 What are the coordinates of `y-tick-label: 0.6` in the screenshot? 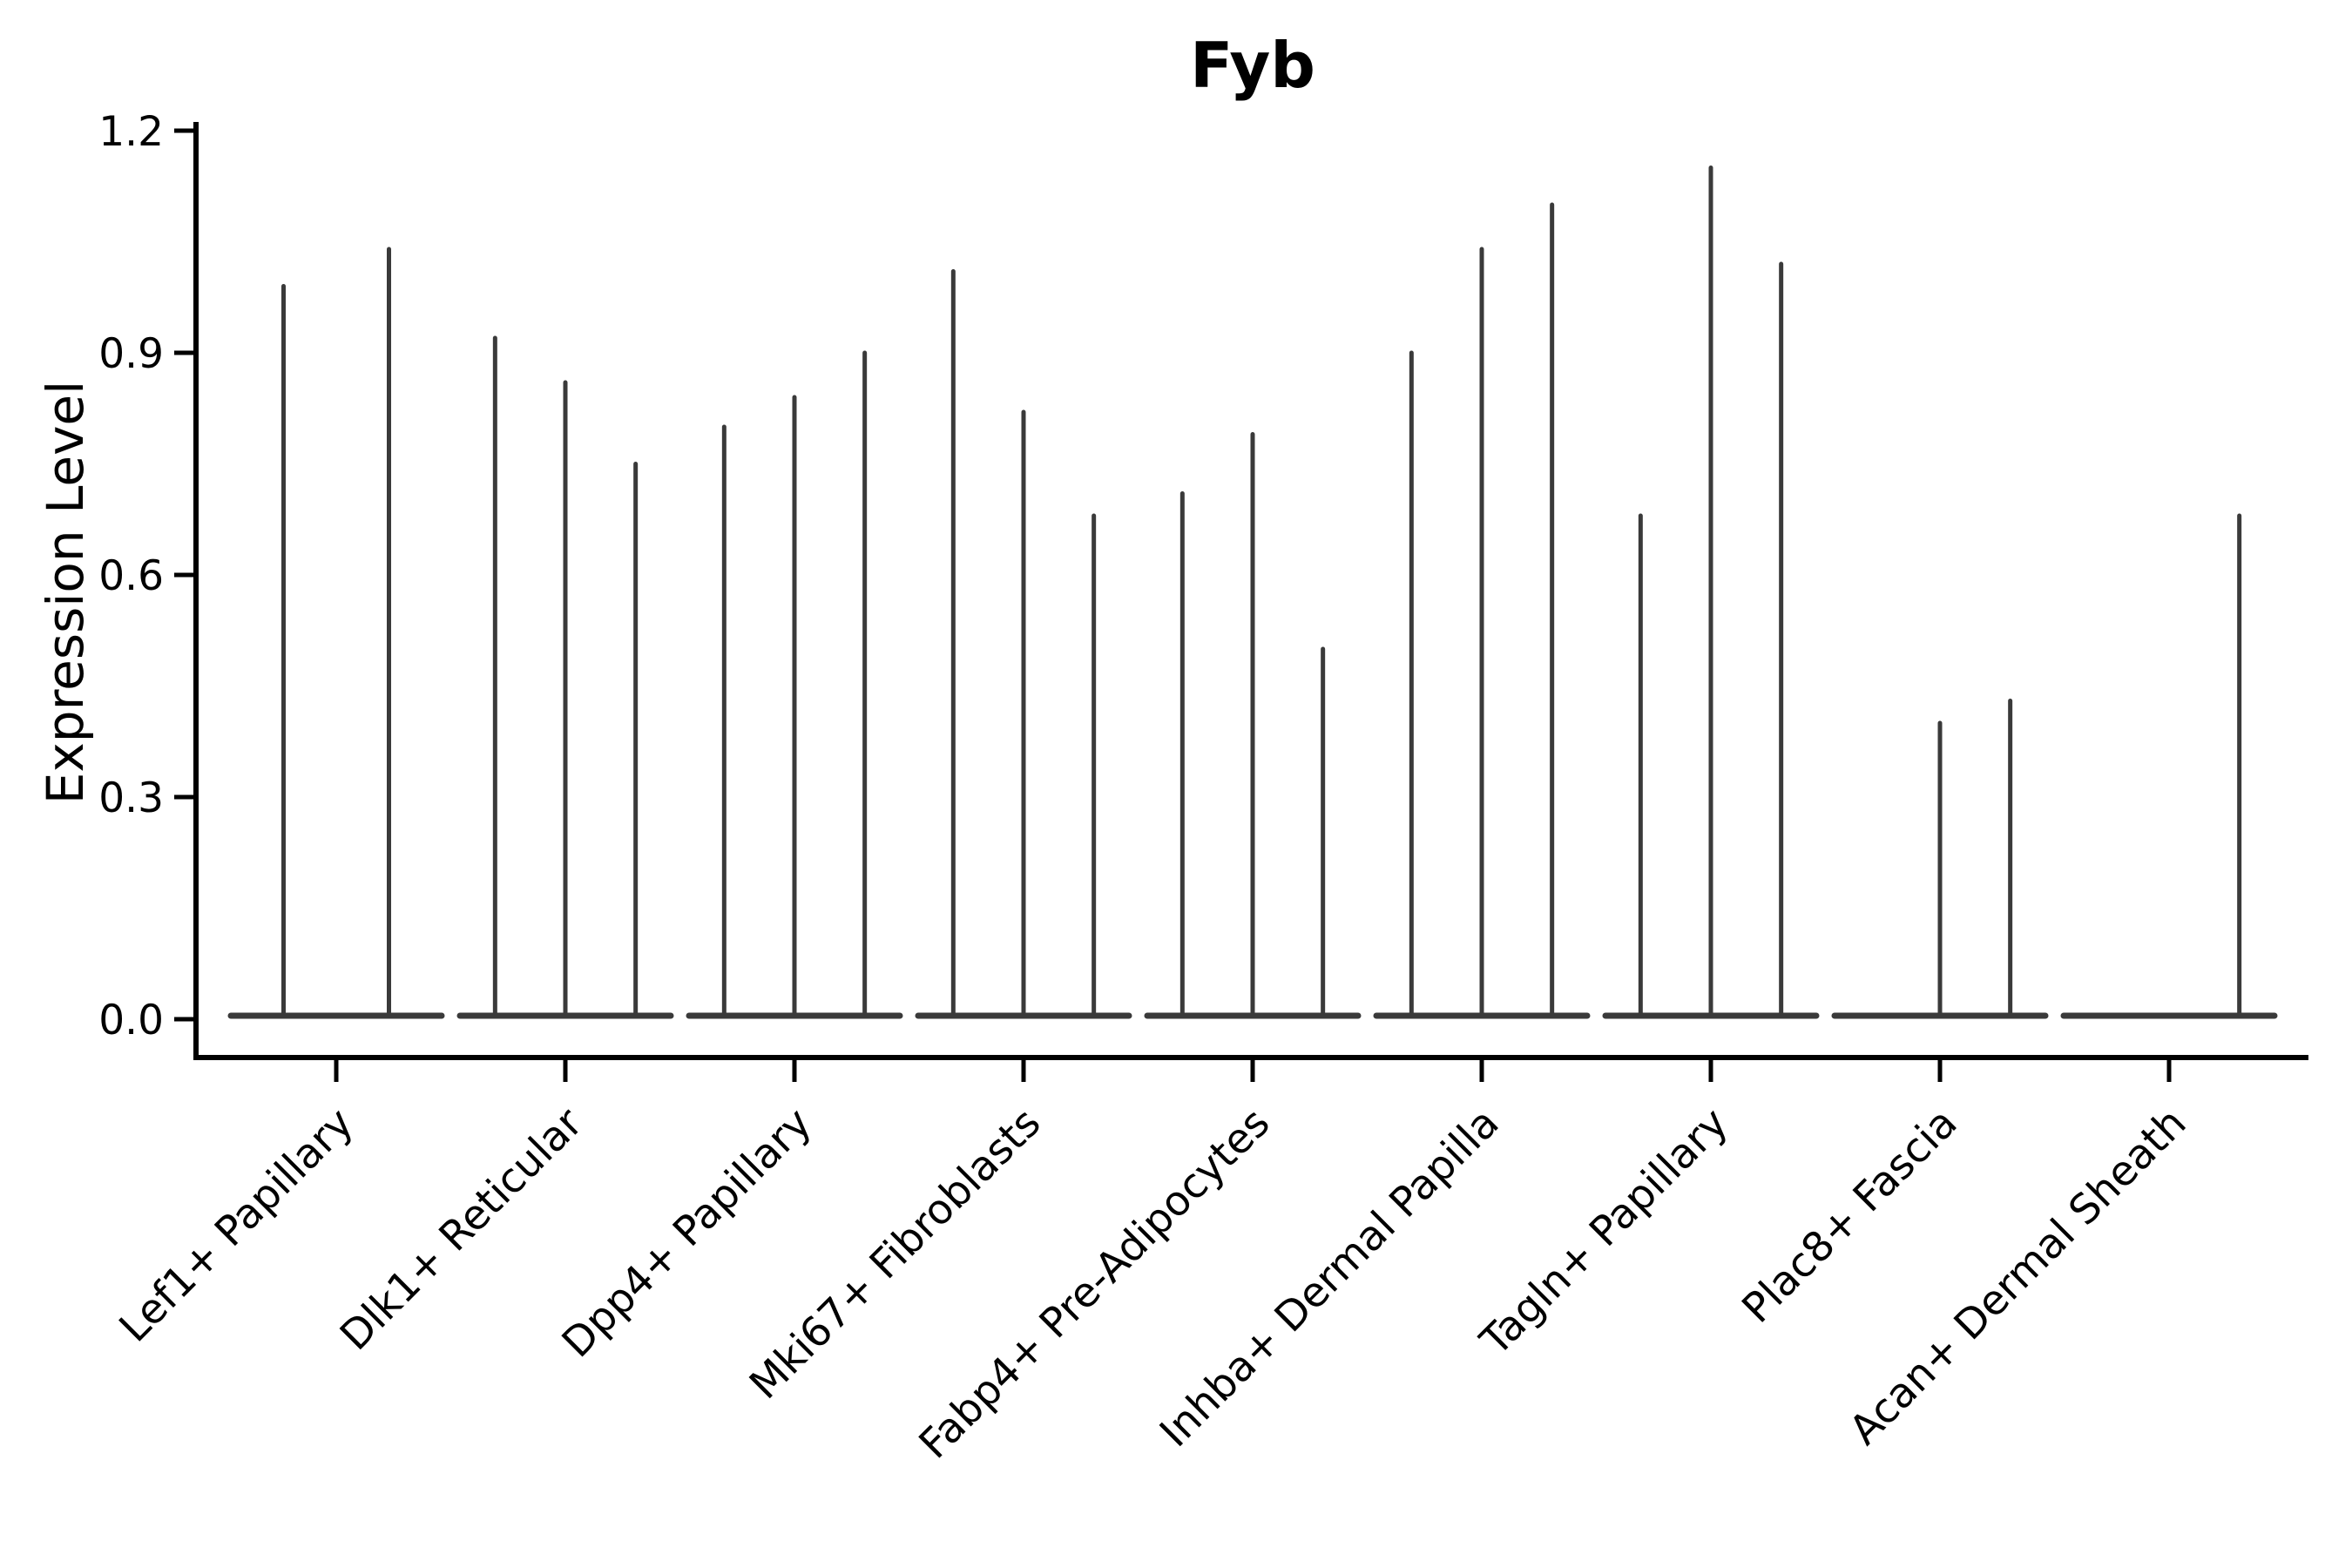 It's located at (131, 576).